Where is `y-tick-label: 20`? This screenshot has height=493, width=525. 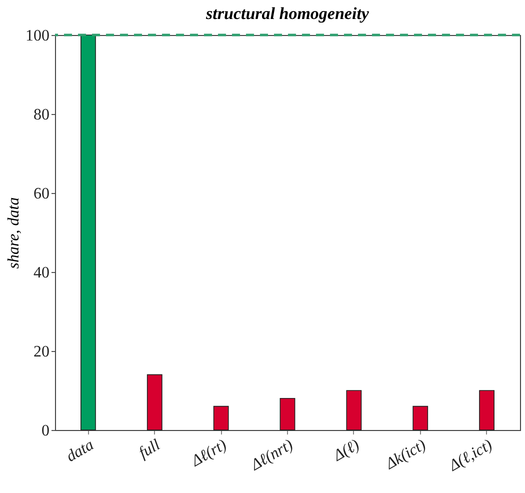 y-tick-label: 20 is located at coordinates (42, 352).